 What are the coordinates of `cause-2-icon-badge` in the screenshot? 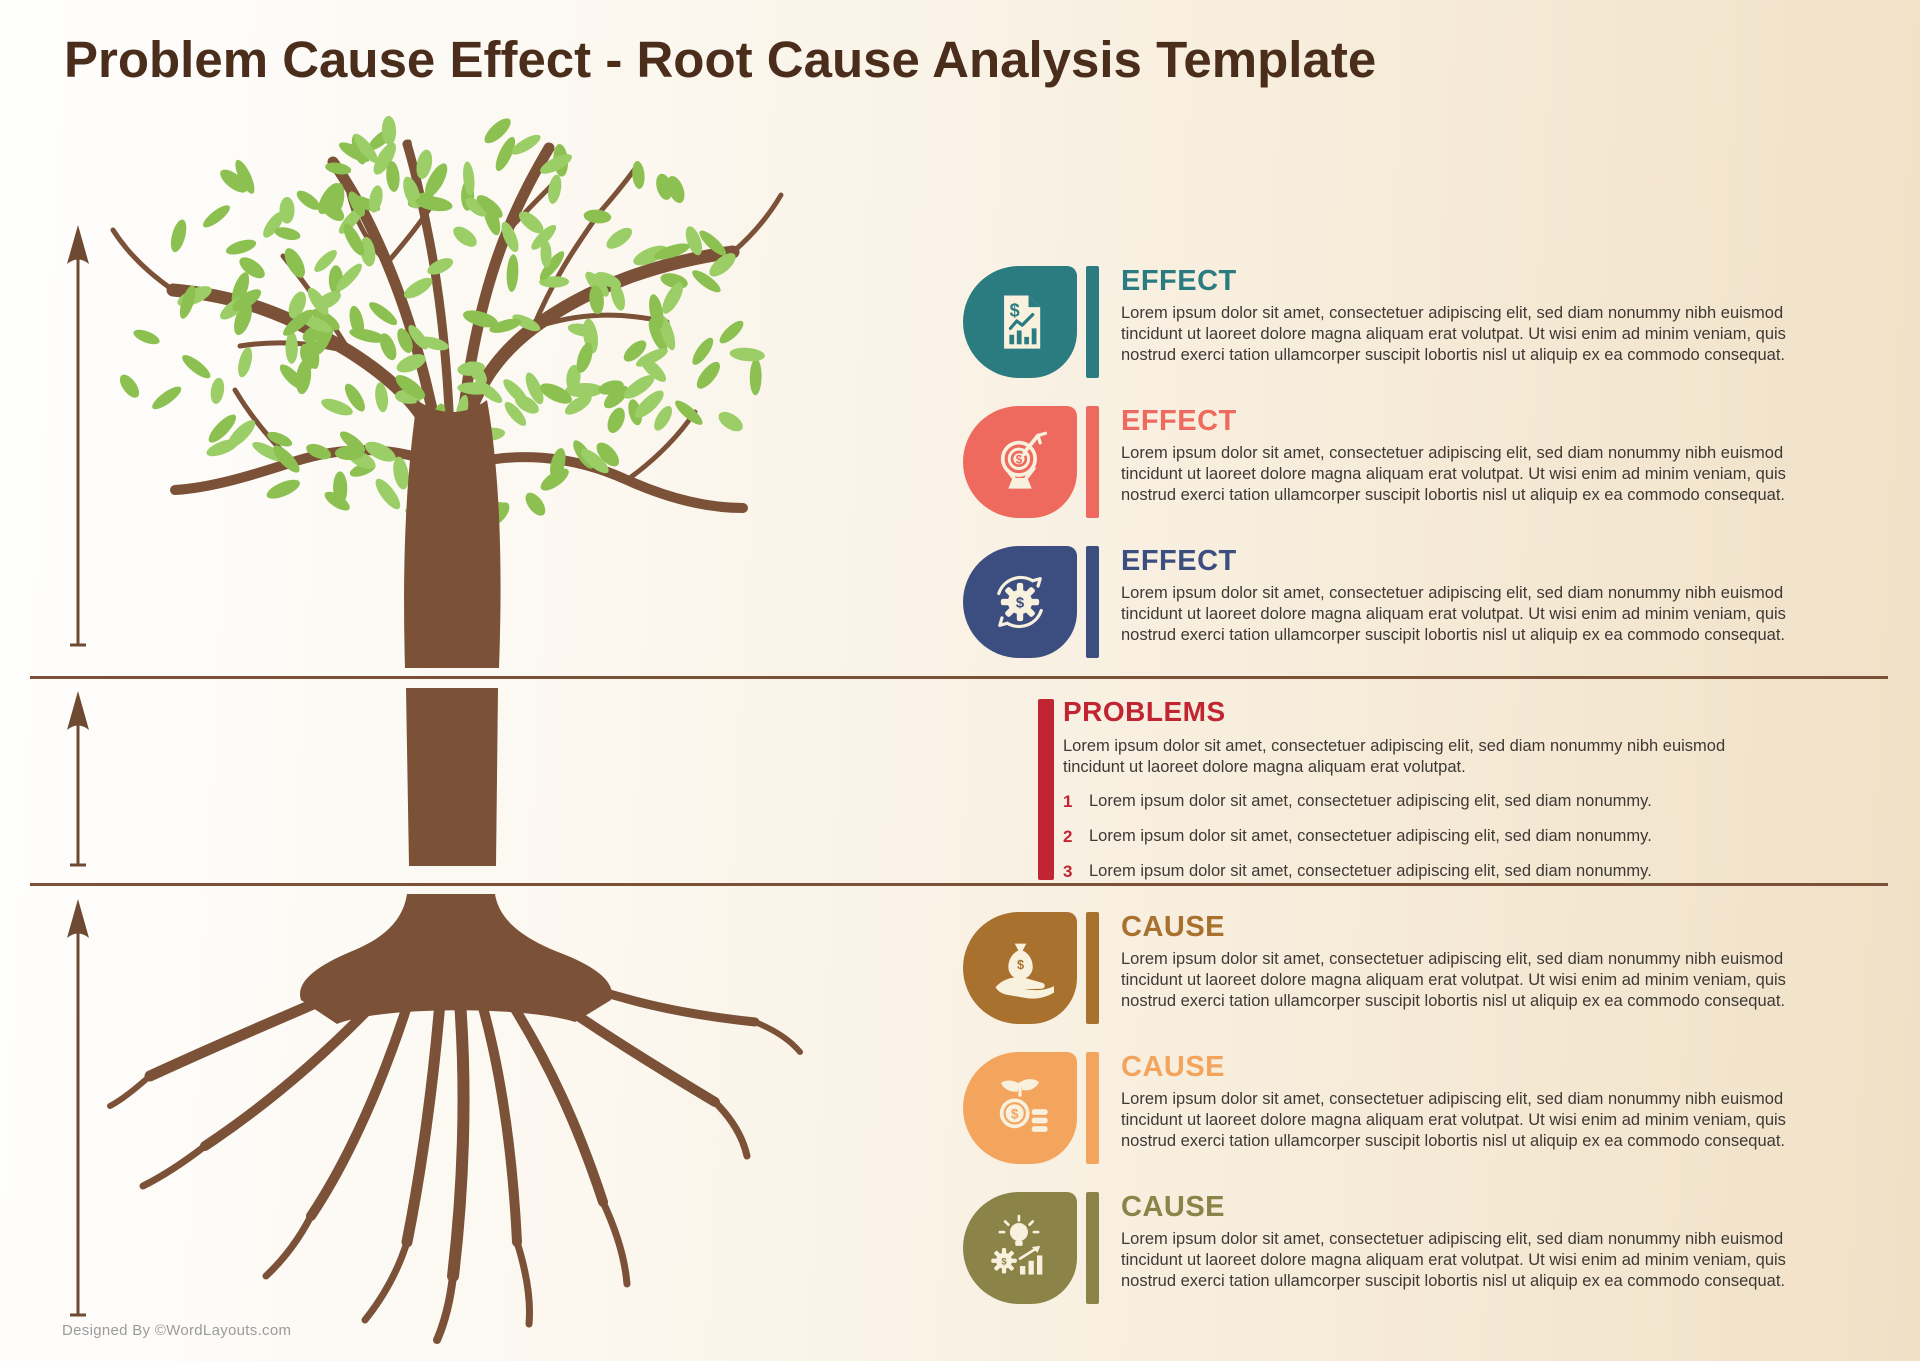 It's located at (1020, 1108).